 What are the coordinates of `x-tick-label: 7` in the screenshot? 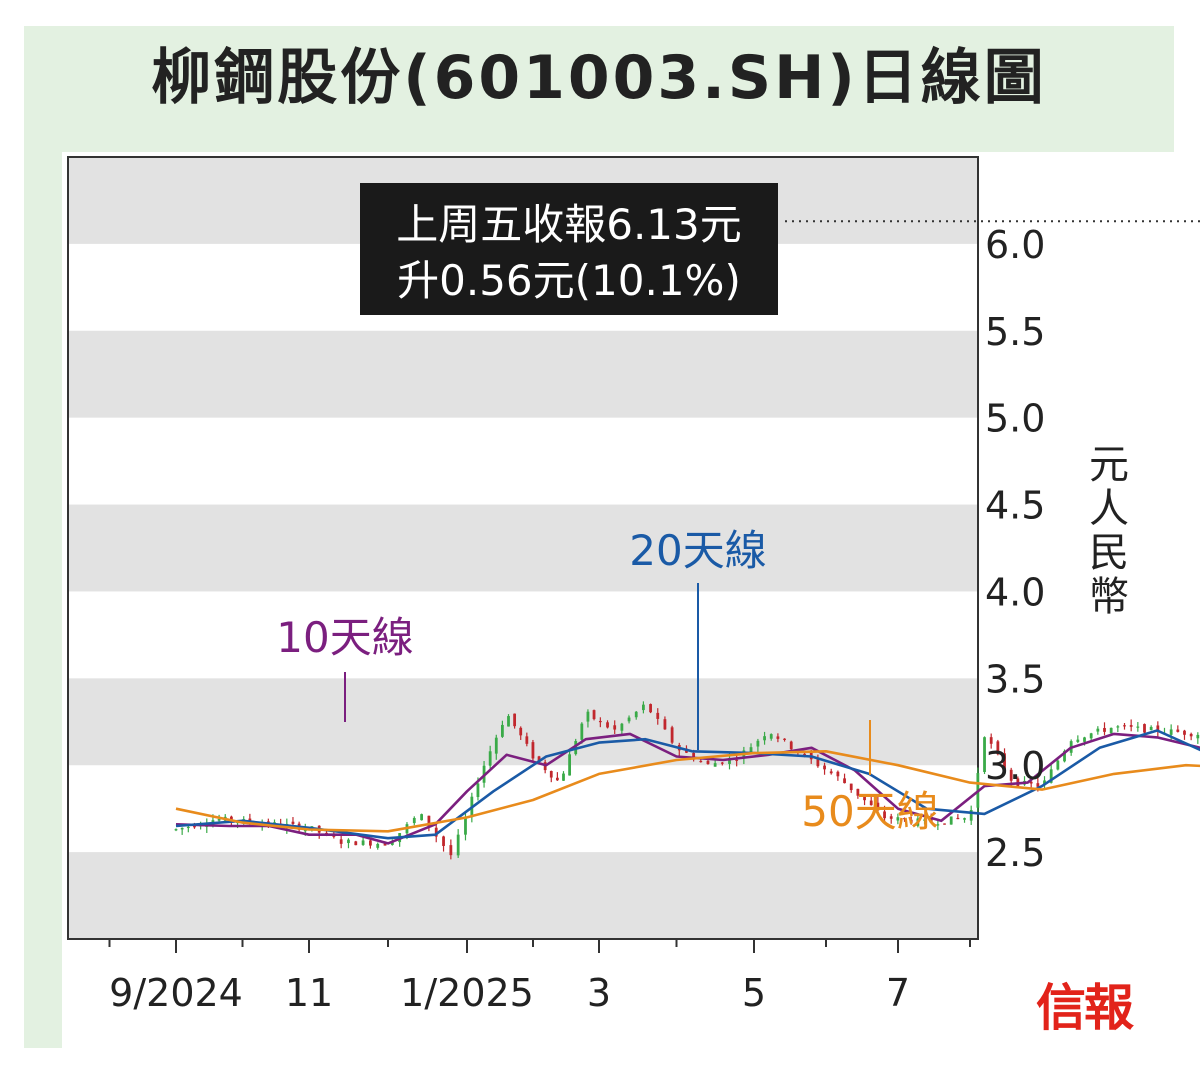 It's located at (898, 993).